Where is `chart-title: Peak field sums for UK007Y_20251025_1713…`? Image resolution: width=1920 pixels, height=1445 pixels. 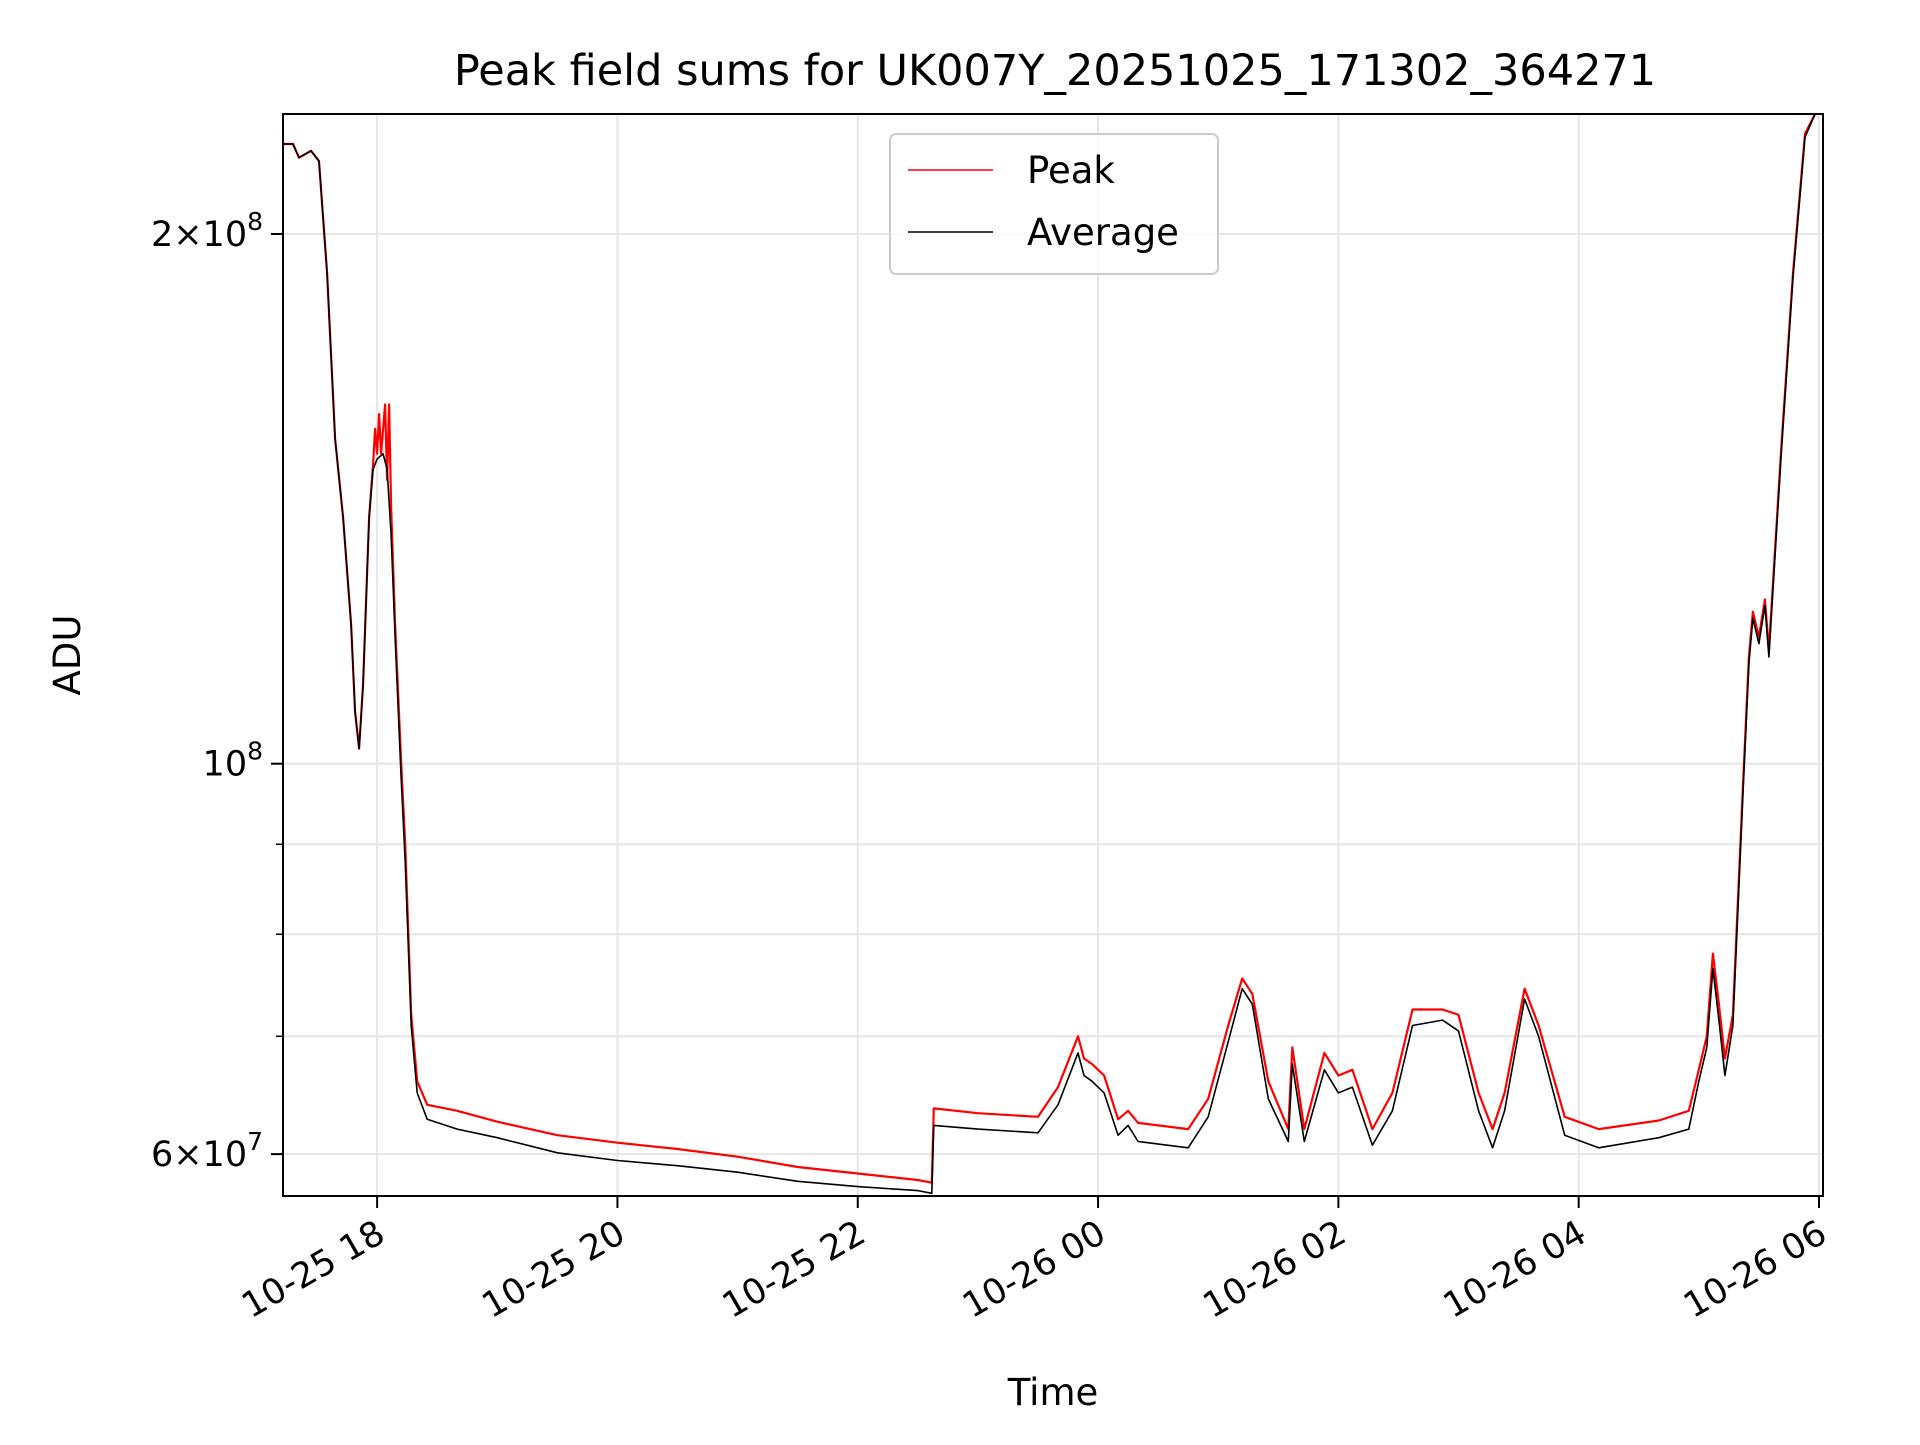 chart-title: Peak field sums for UK007Y_20251025_1713… is located at coordinates (1055, 71).